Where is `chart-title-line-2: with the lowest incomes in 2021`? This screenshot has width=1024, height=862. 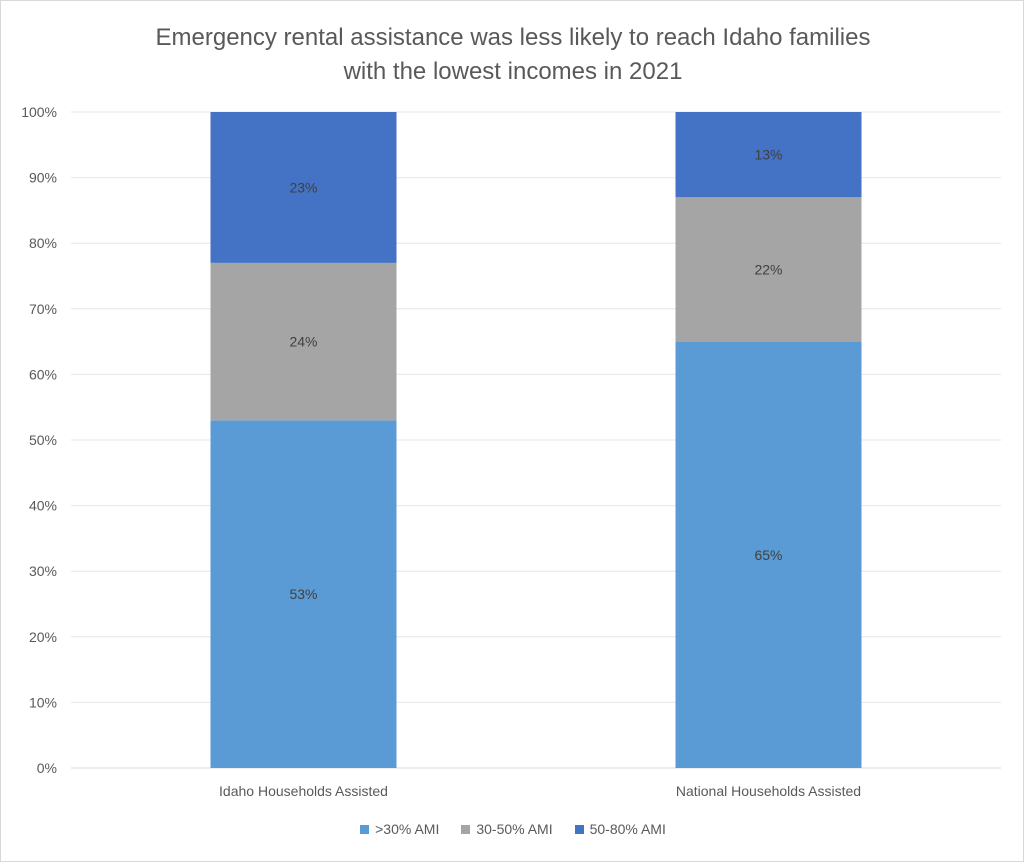 chart-title-line-2: with the lowest incomes in 2021 is located at coordinates (513, 71).